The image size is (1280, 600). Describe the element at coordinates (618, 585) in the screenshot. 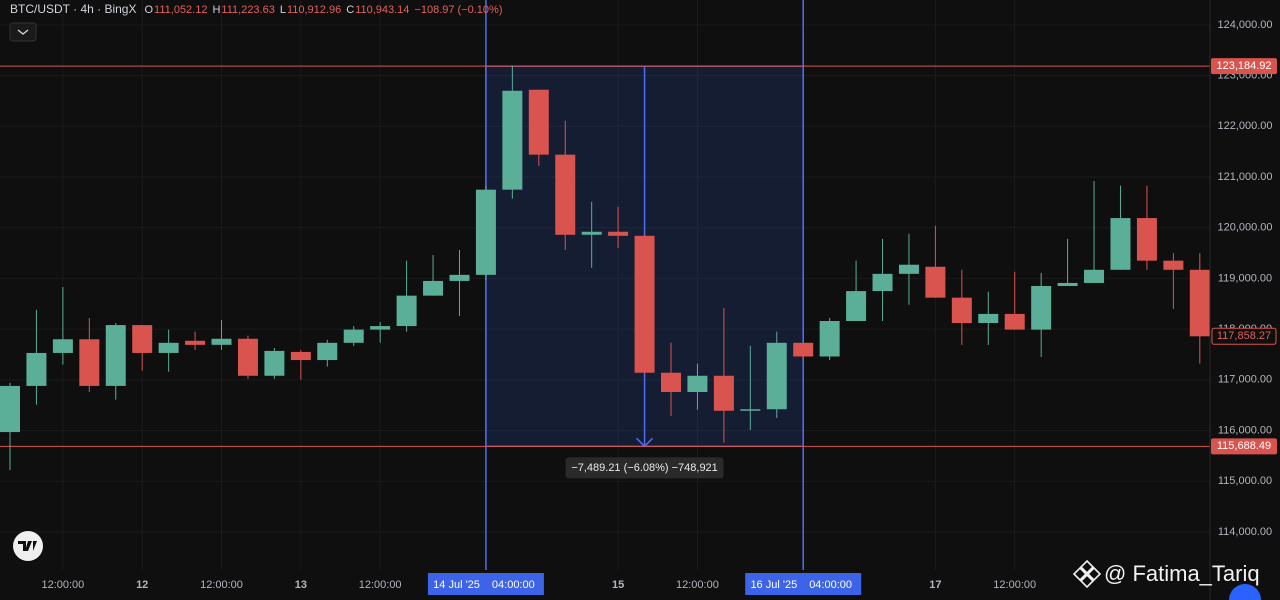

I see `x-tick-label: 15` at that location.